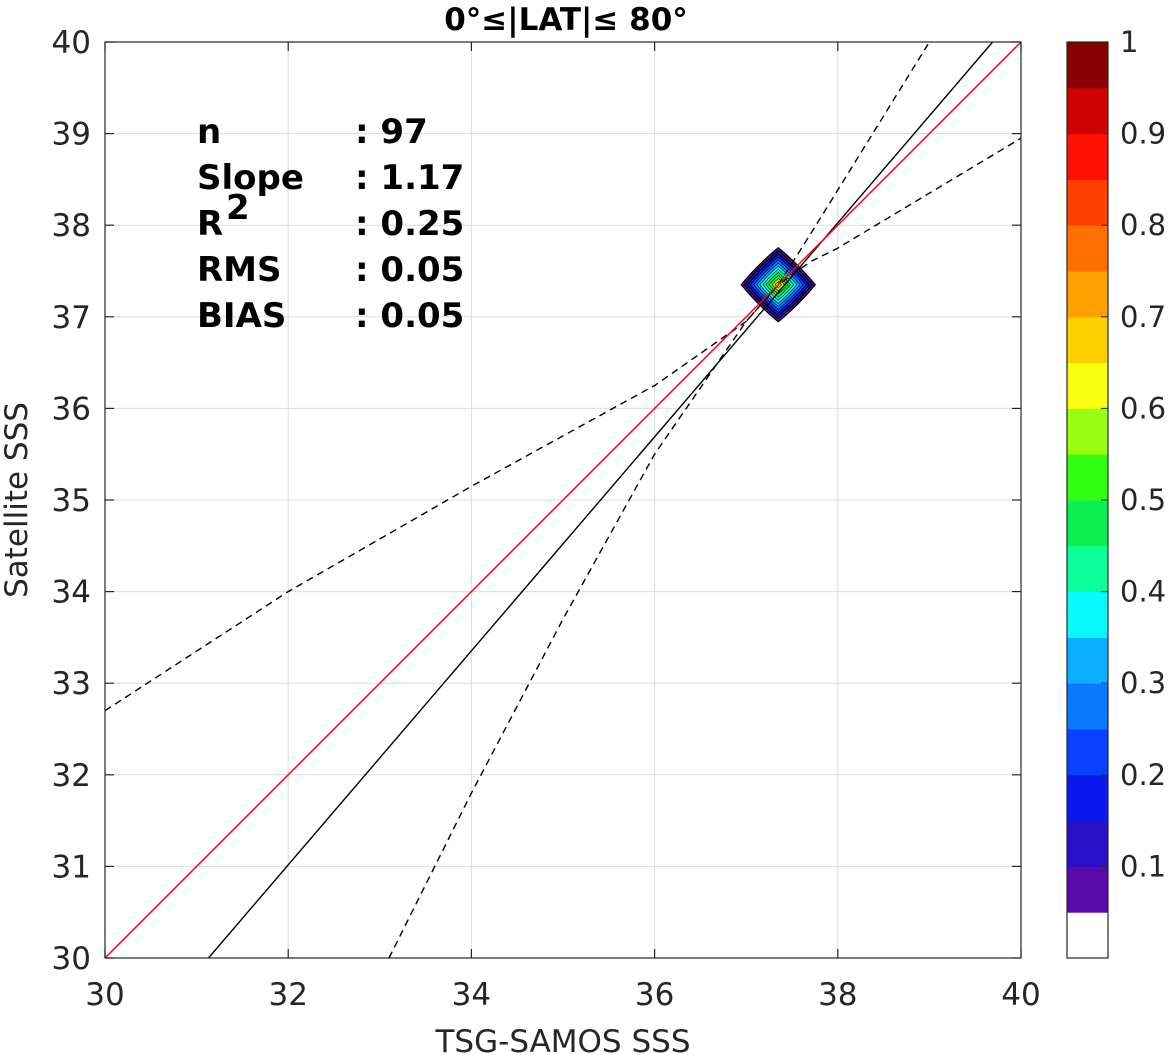  Describe the element at coordinates (562, 995) in the screenshot. I see `x-tick-labels: 30 32 34 36 38 40` at that location.